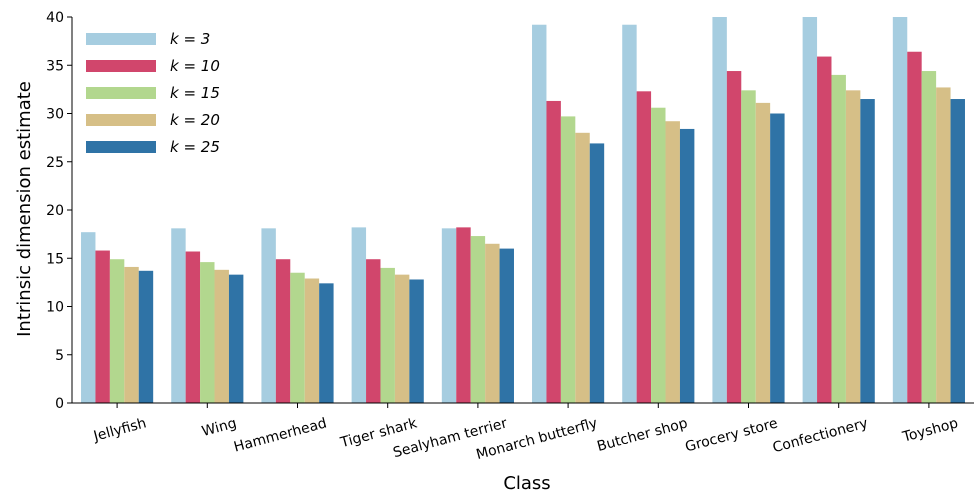  Describe the element at coordinates (219, 427) in the screenshot. I see `x-tick-label: Wing` at that location.